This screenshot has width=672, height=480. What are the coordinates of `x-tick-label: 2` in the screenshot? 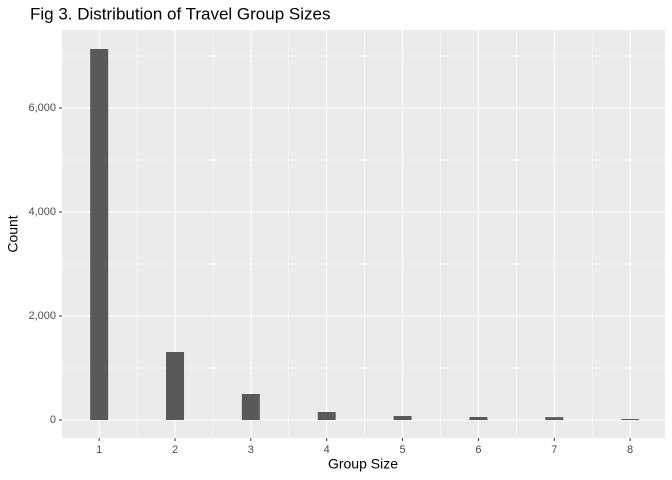 It's located at (175, 450).